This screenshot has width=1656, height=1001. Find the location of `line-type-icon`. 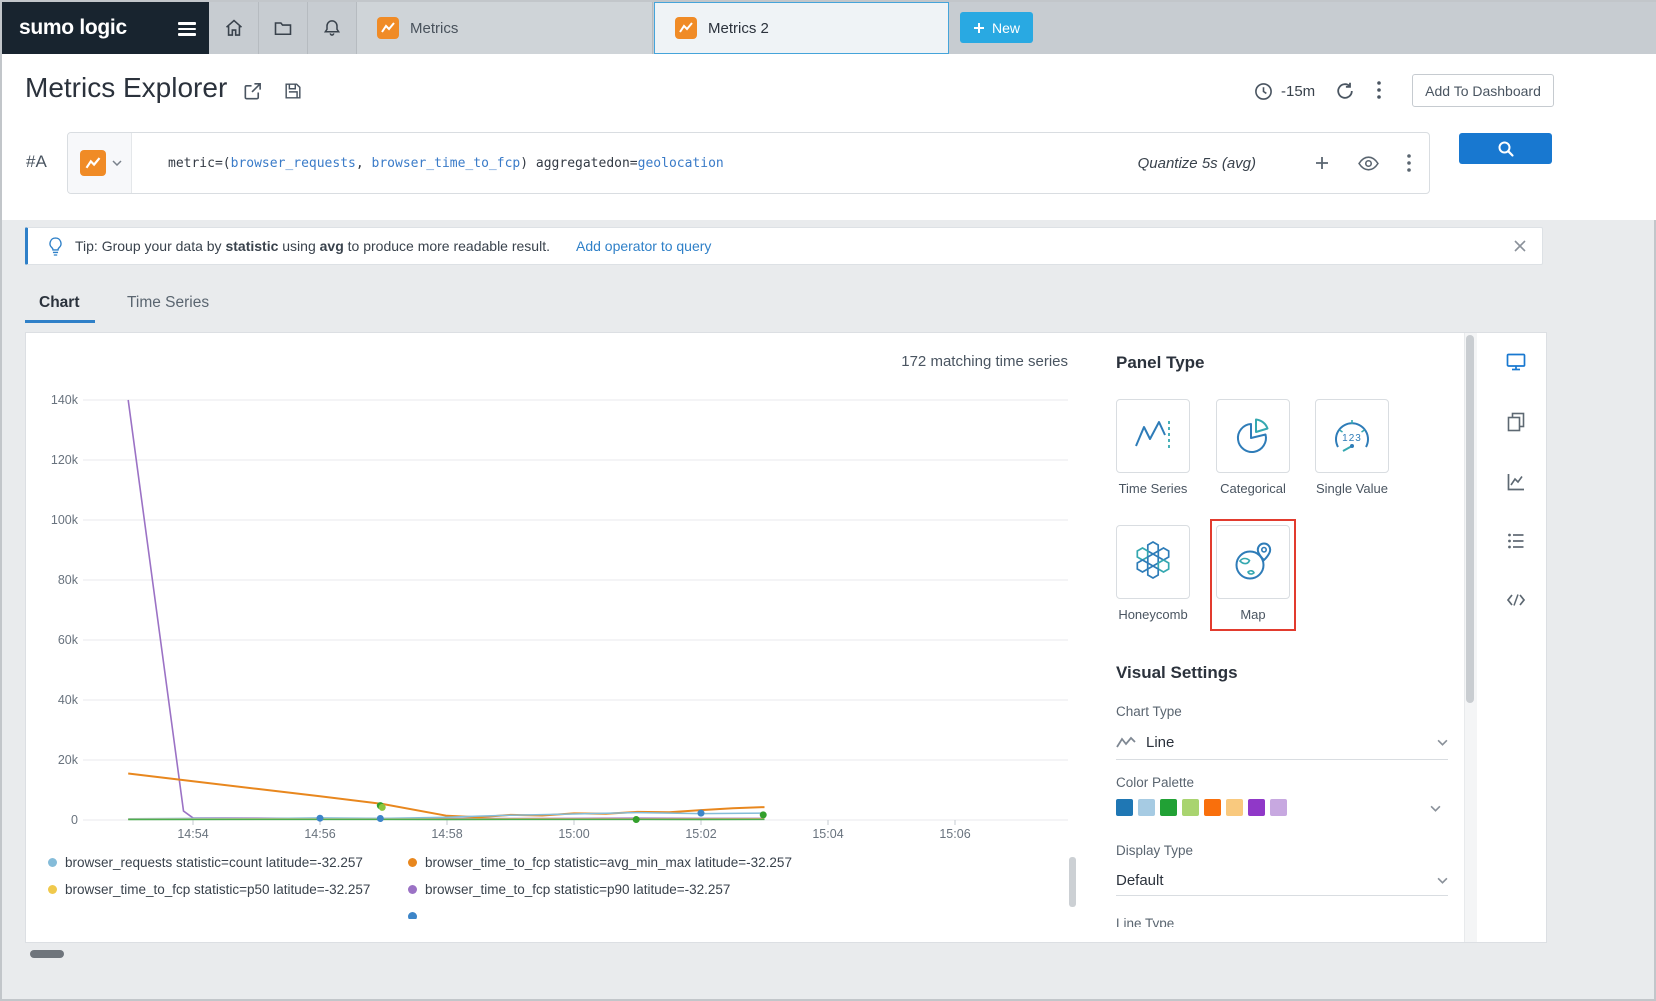

line-type-icon is located at coordinates (1126, 742).